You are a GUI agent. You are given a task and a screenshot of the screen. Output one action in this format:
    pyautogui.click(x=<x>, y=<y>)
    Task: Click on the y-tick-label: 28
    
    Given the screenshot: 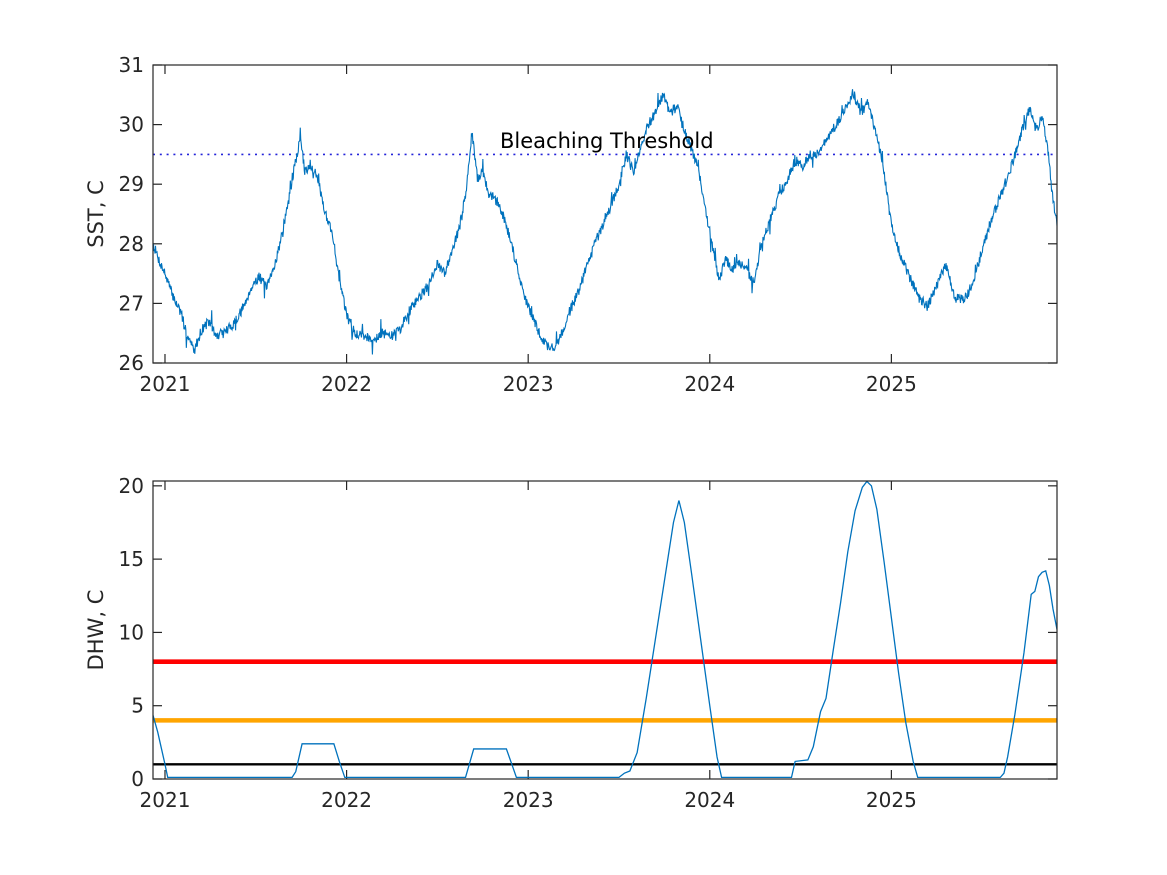 What is the action you would take?
    pyautogui.click(x=131, y=244)
    